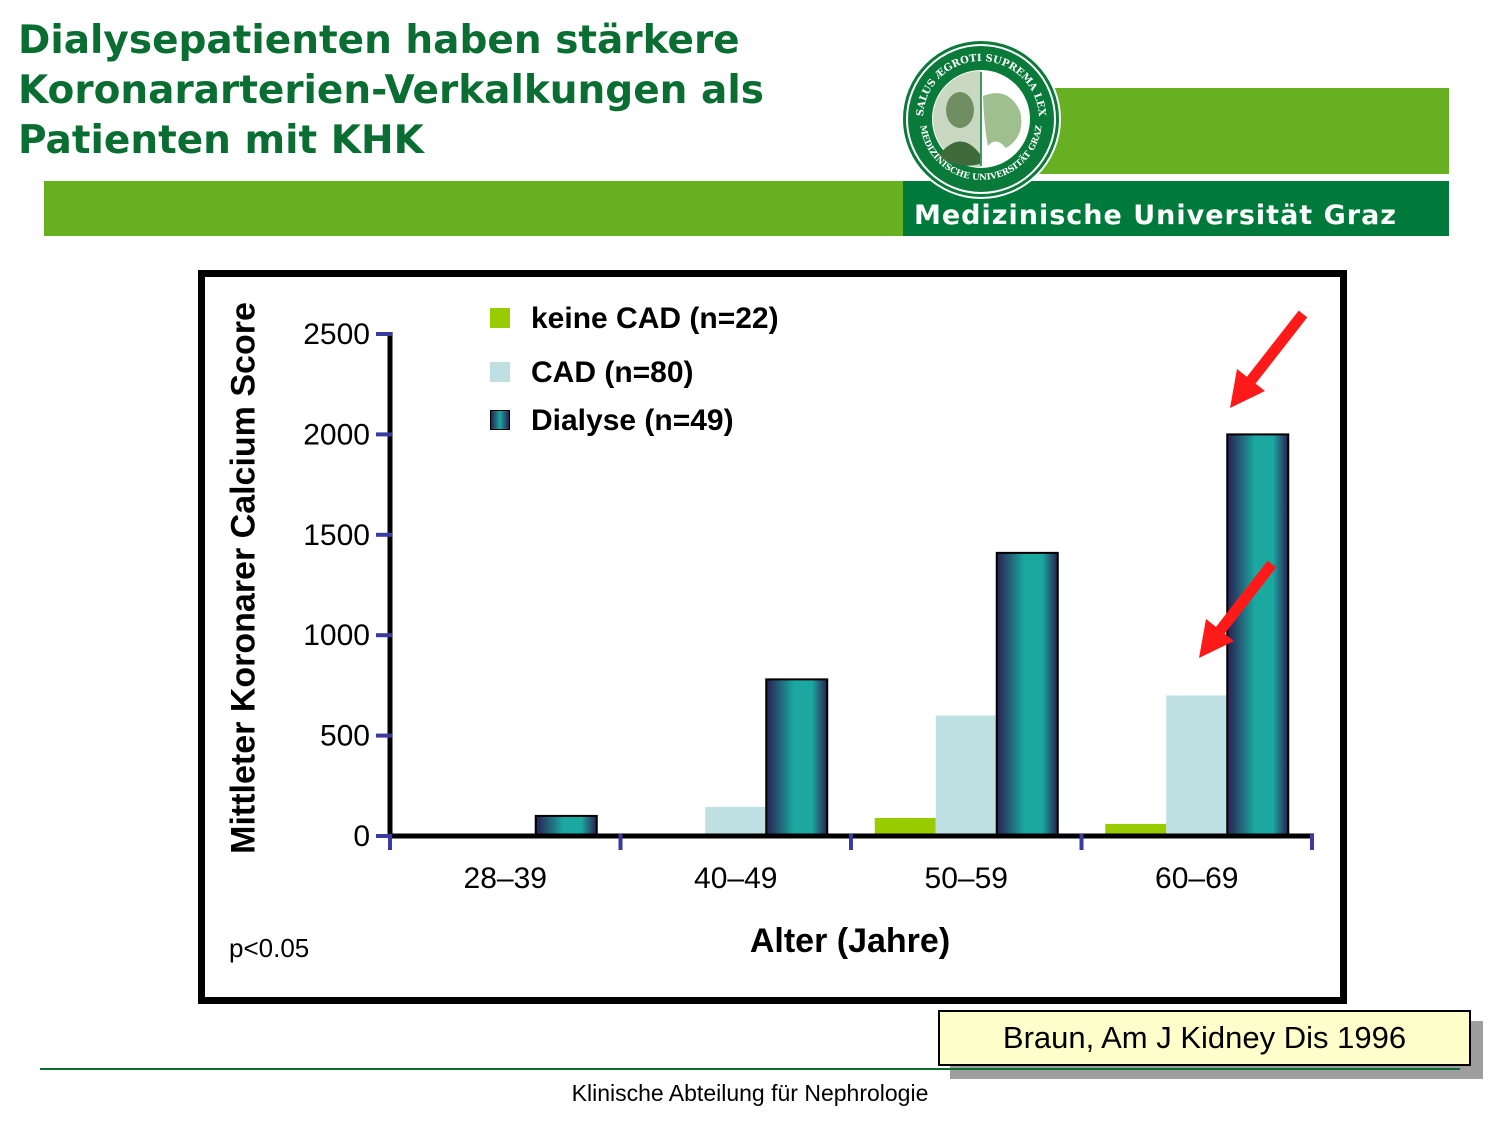 The width and height of the screenshot is (1500, 1125). I want to click on x-axis-label: Alter (Jahre), so click(850, 941).